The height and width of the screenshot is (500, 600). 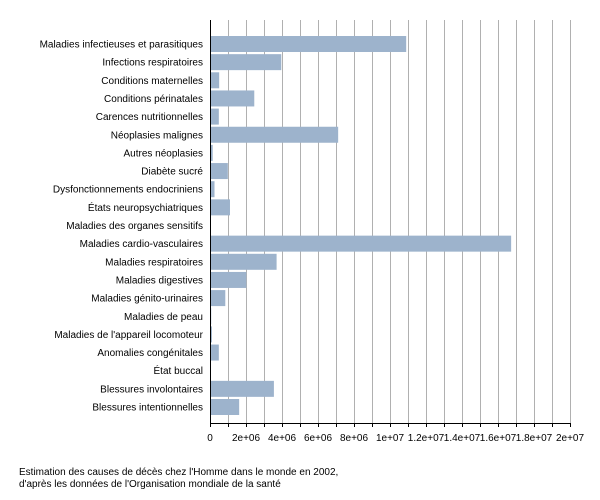 I want to click on category-label: Maladies des organes sensitifs, so click(x=134, y=226).